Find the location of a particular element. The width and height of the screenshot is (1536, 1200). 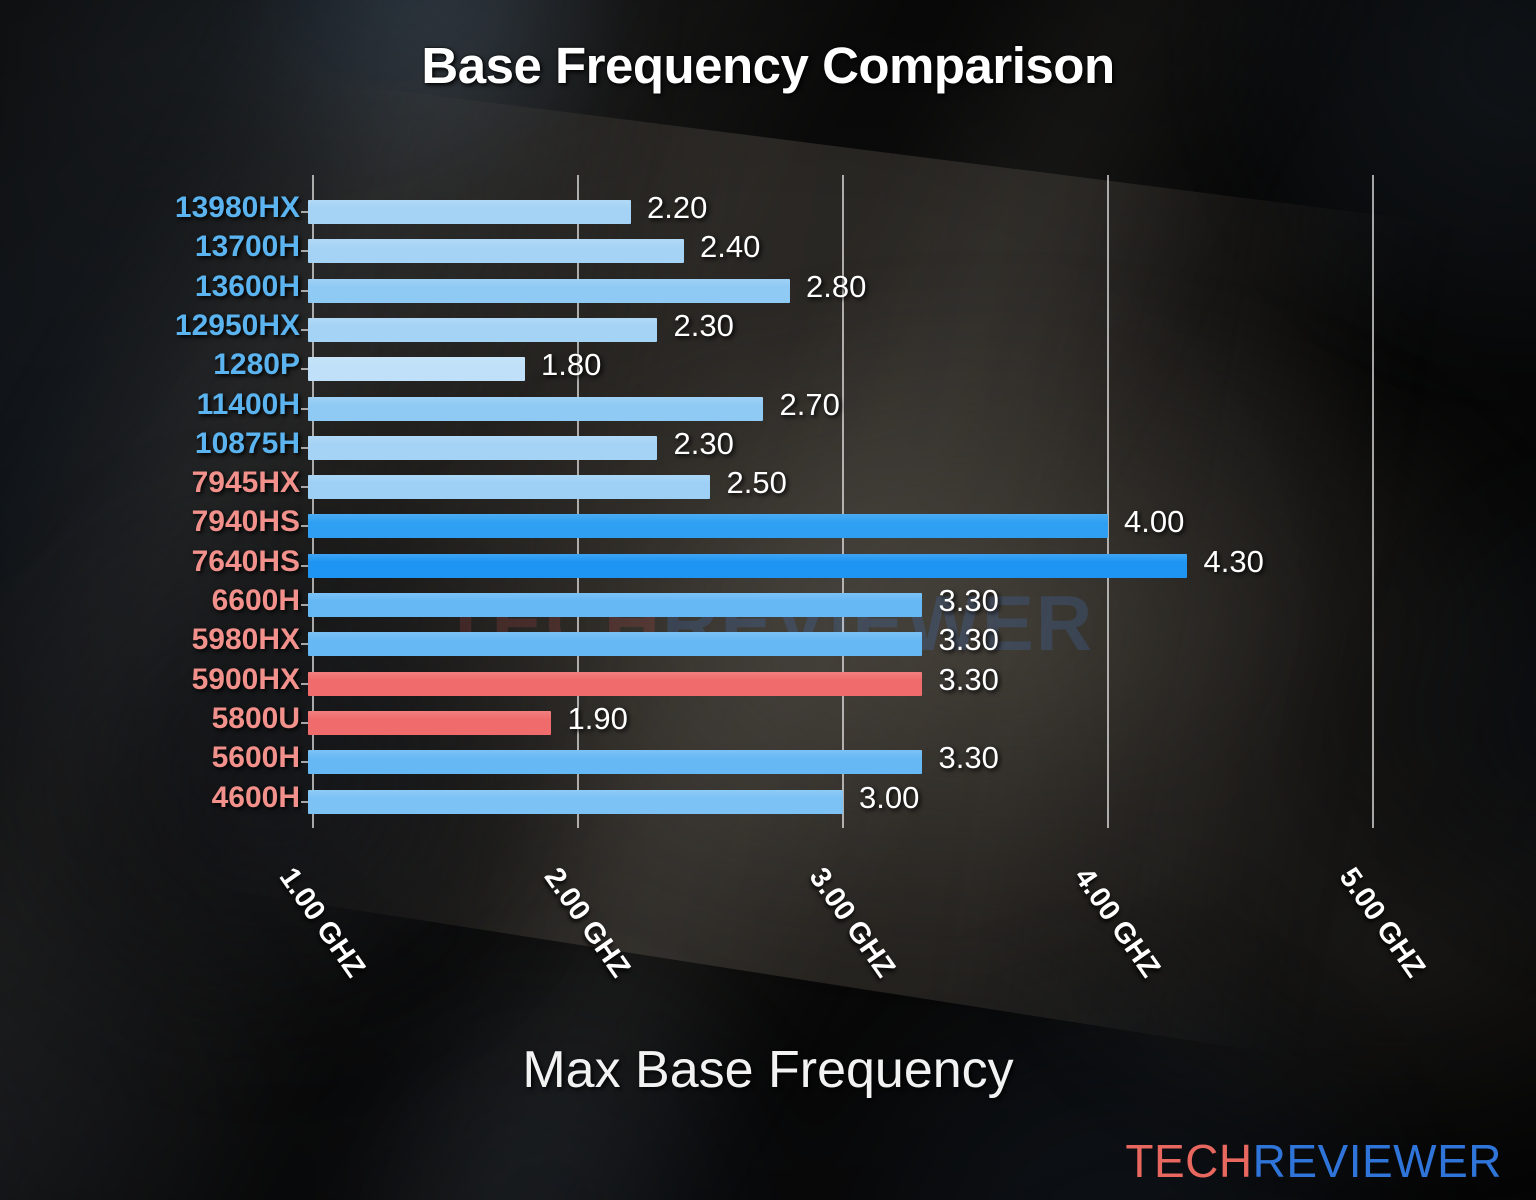

value-label-5980hx: 3.30 is located at coordinates (968, 640).